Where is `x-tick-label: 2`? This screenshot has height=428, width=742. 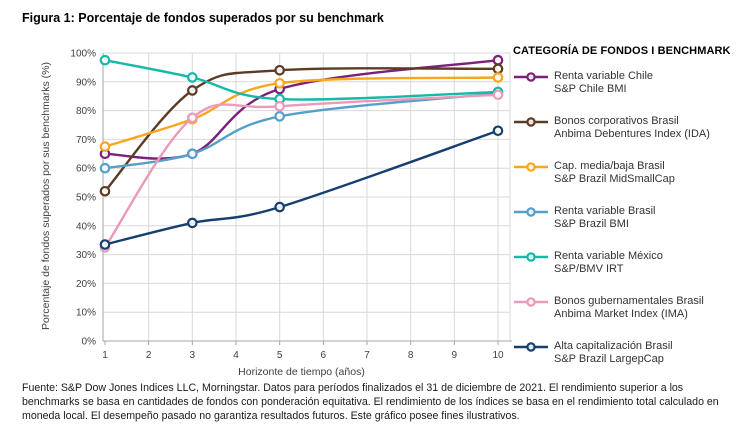
x-tick-label: 2 is located at coordinates (149, 355).